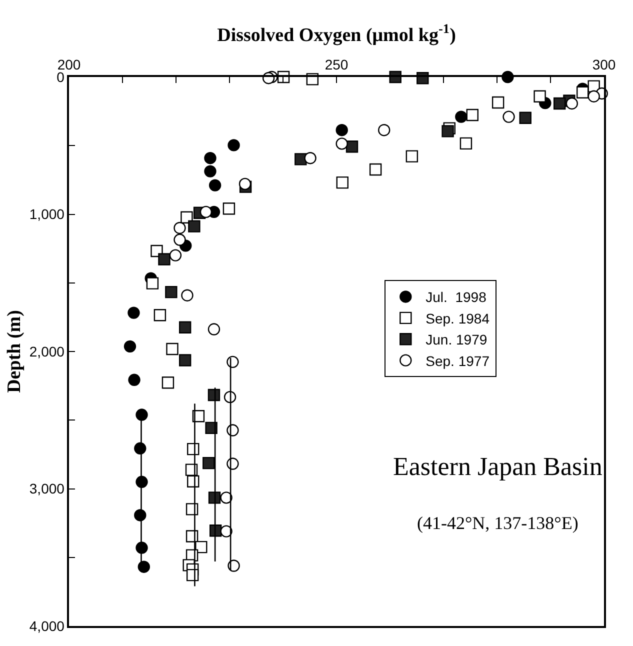 The width and height of the screenshot is (633, 646). What do you see at coordinates (47, 351) in the screenshot?
I see `y-tick-label: 2,000` at bounding box center [47, 351].